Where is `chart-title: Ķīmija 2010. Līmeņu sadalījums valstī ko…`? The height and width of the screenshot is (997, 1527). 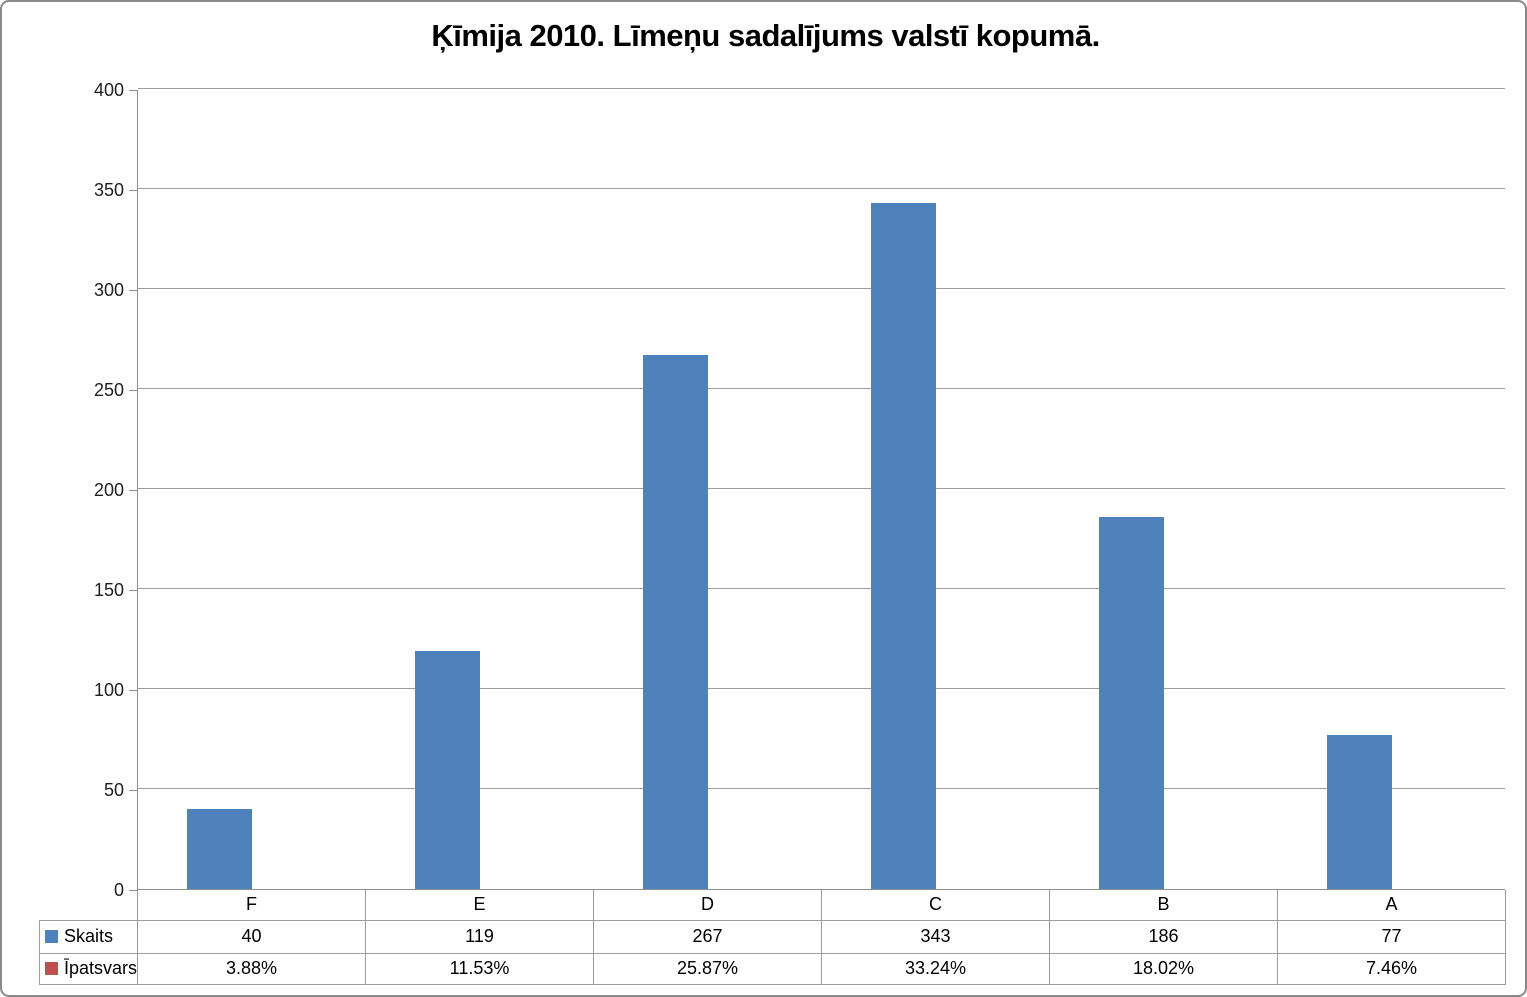 chart-title: Ķīmija 2010. Līmeņu sadalījums valstī ko… is located at coordinates (765, 35).